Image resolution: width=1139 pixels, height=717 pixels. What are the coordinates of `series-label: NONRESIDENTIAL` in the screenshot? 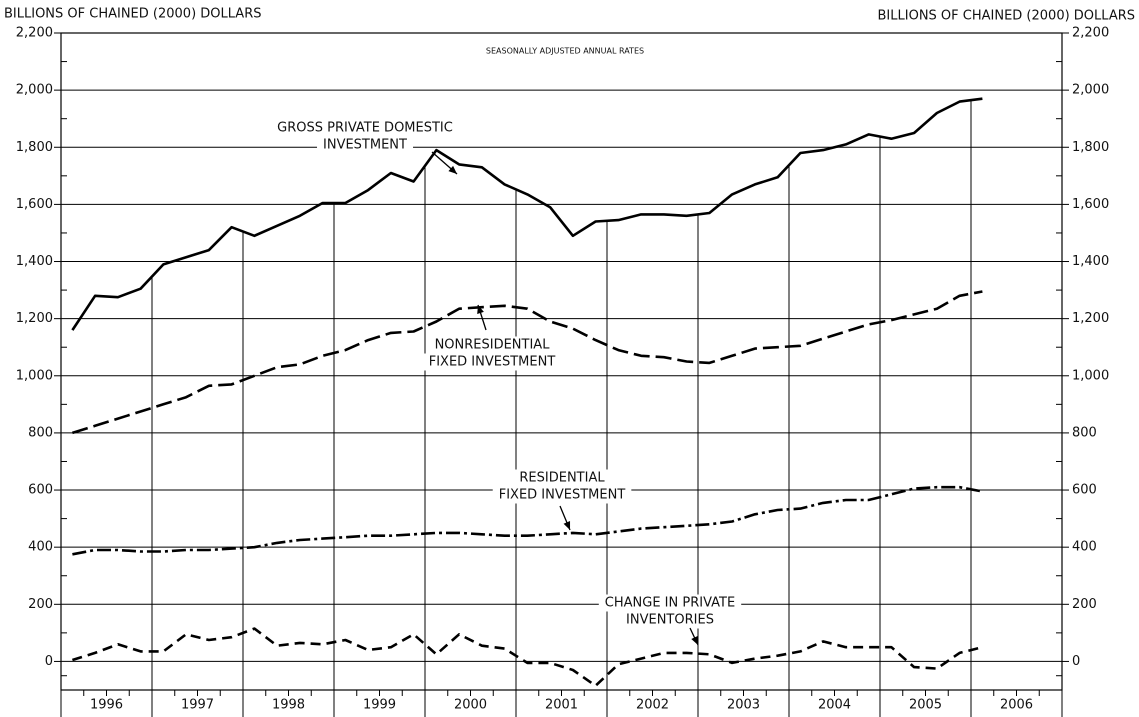 It's located at (493, 345).